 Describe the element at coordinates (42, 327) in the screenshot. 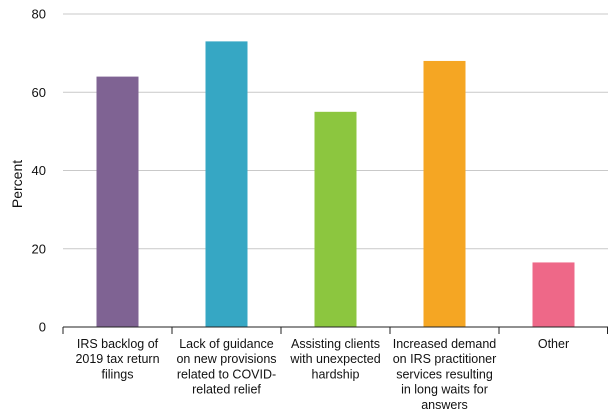

I see `y-tick-label: 0` at that location.